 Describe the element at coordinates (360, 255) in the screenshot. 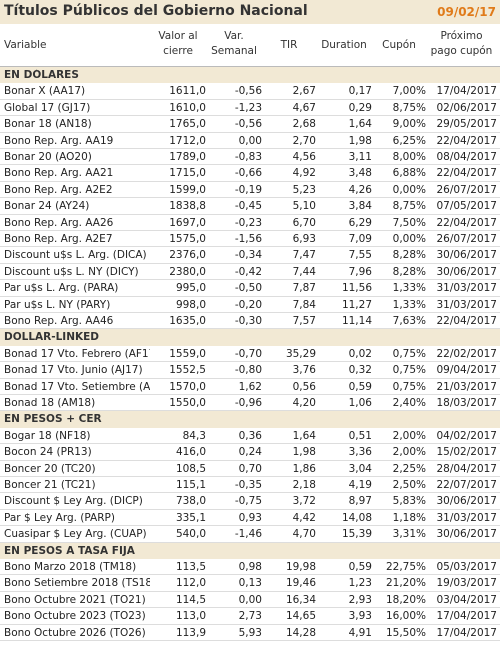

I see `cell-value: 7,55` at that location.